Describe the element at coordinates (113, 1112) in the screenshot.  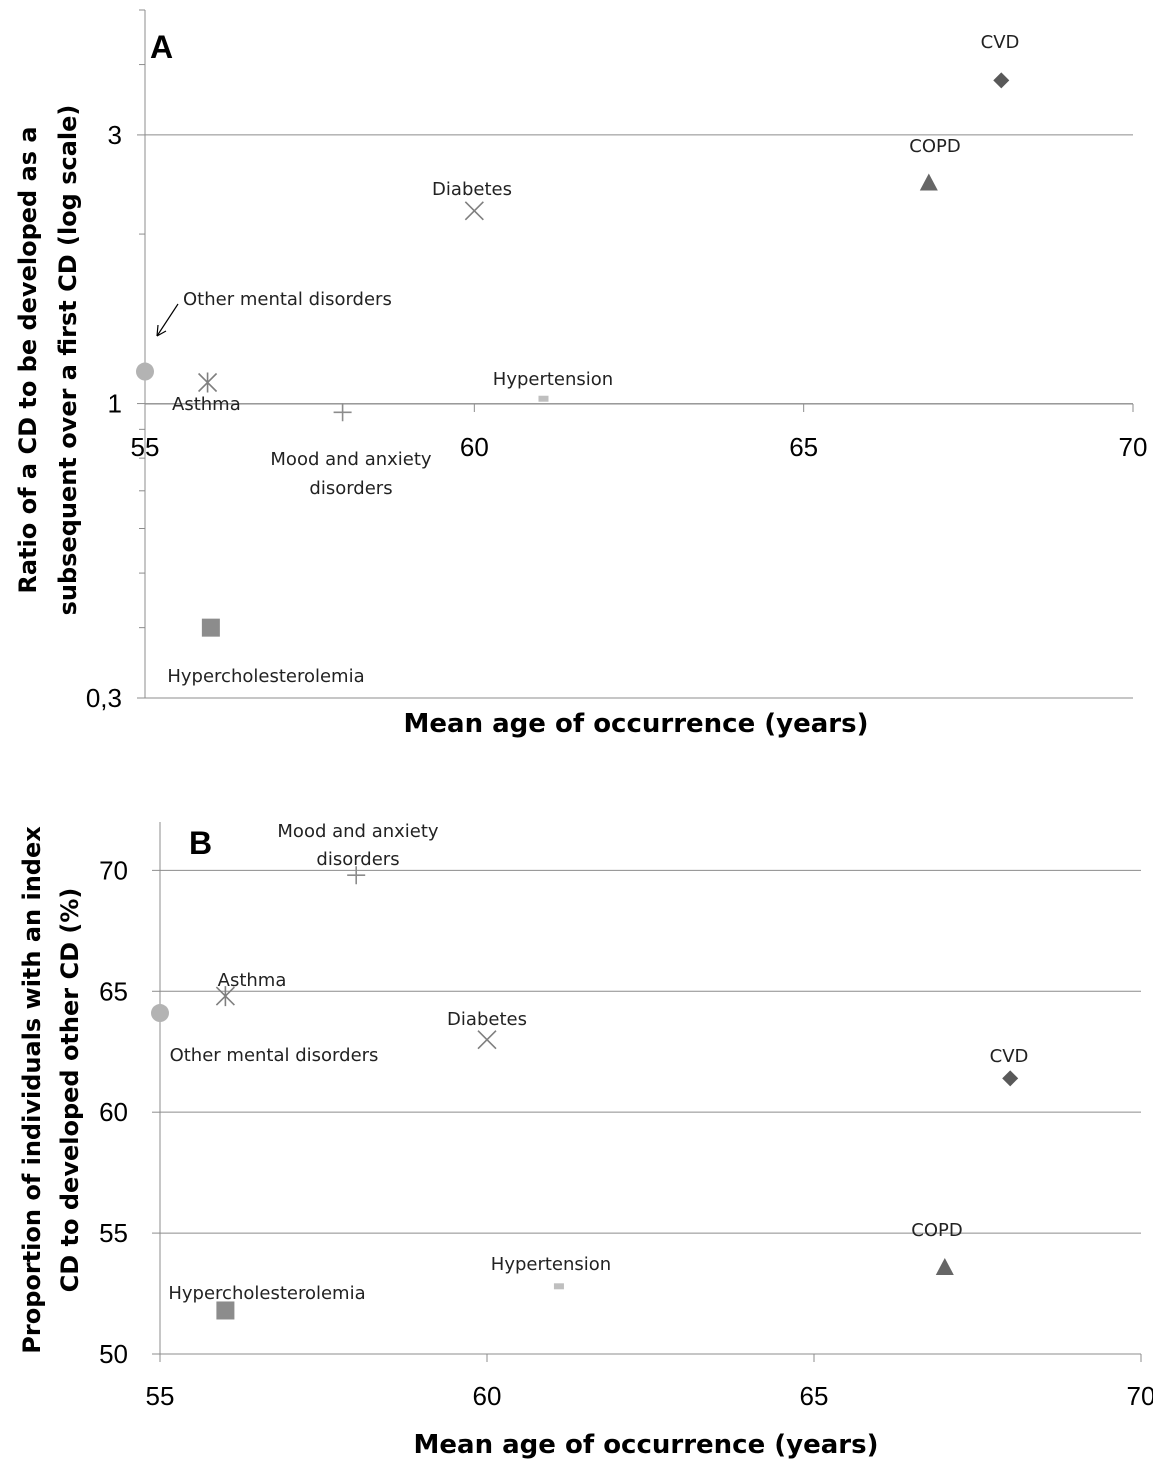
I see `y-tick-label: 60` at that location.